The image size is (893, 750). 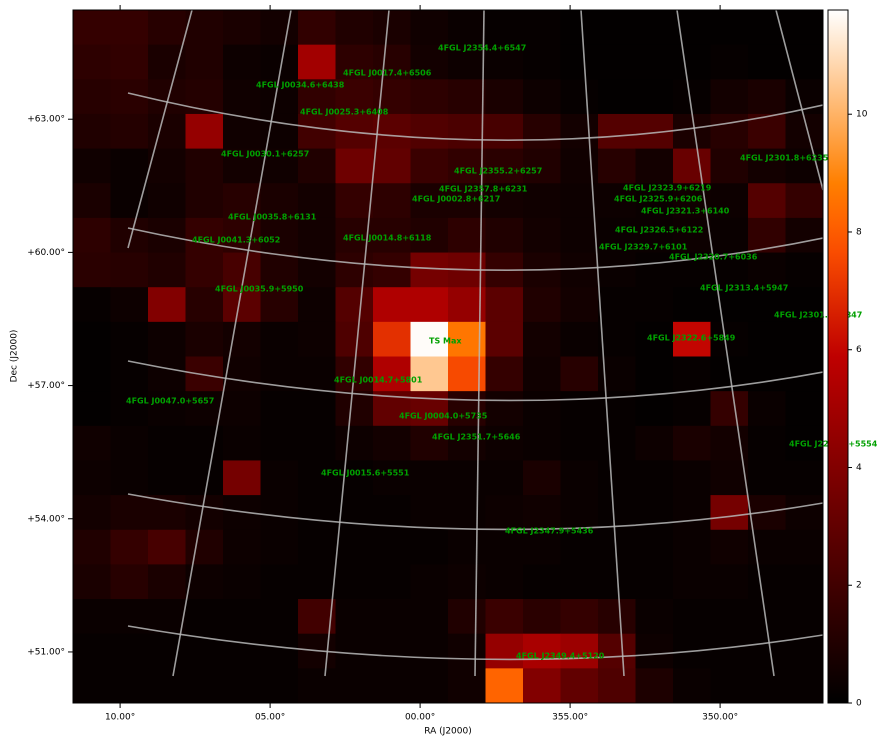 What do you see at coordinates (46, 253) in the screenshot?
I see `y-tick-label: +60.00°` at bounding box center [46, 253].